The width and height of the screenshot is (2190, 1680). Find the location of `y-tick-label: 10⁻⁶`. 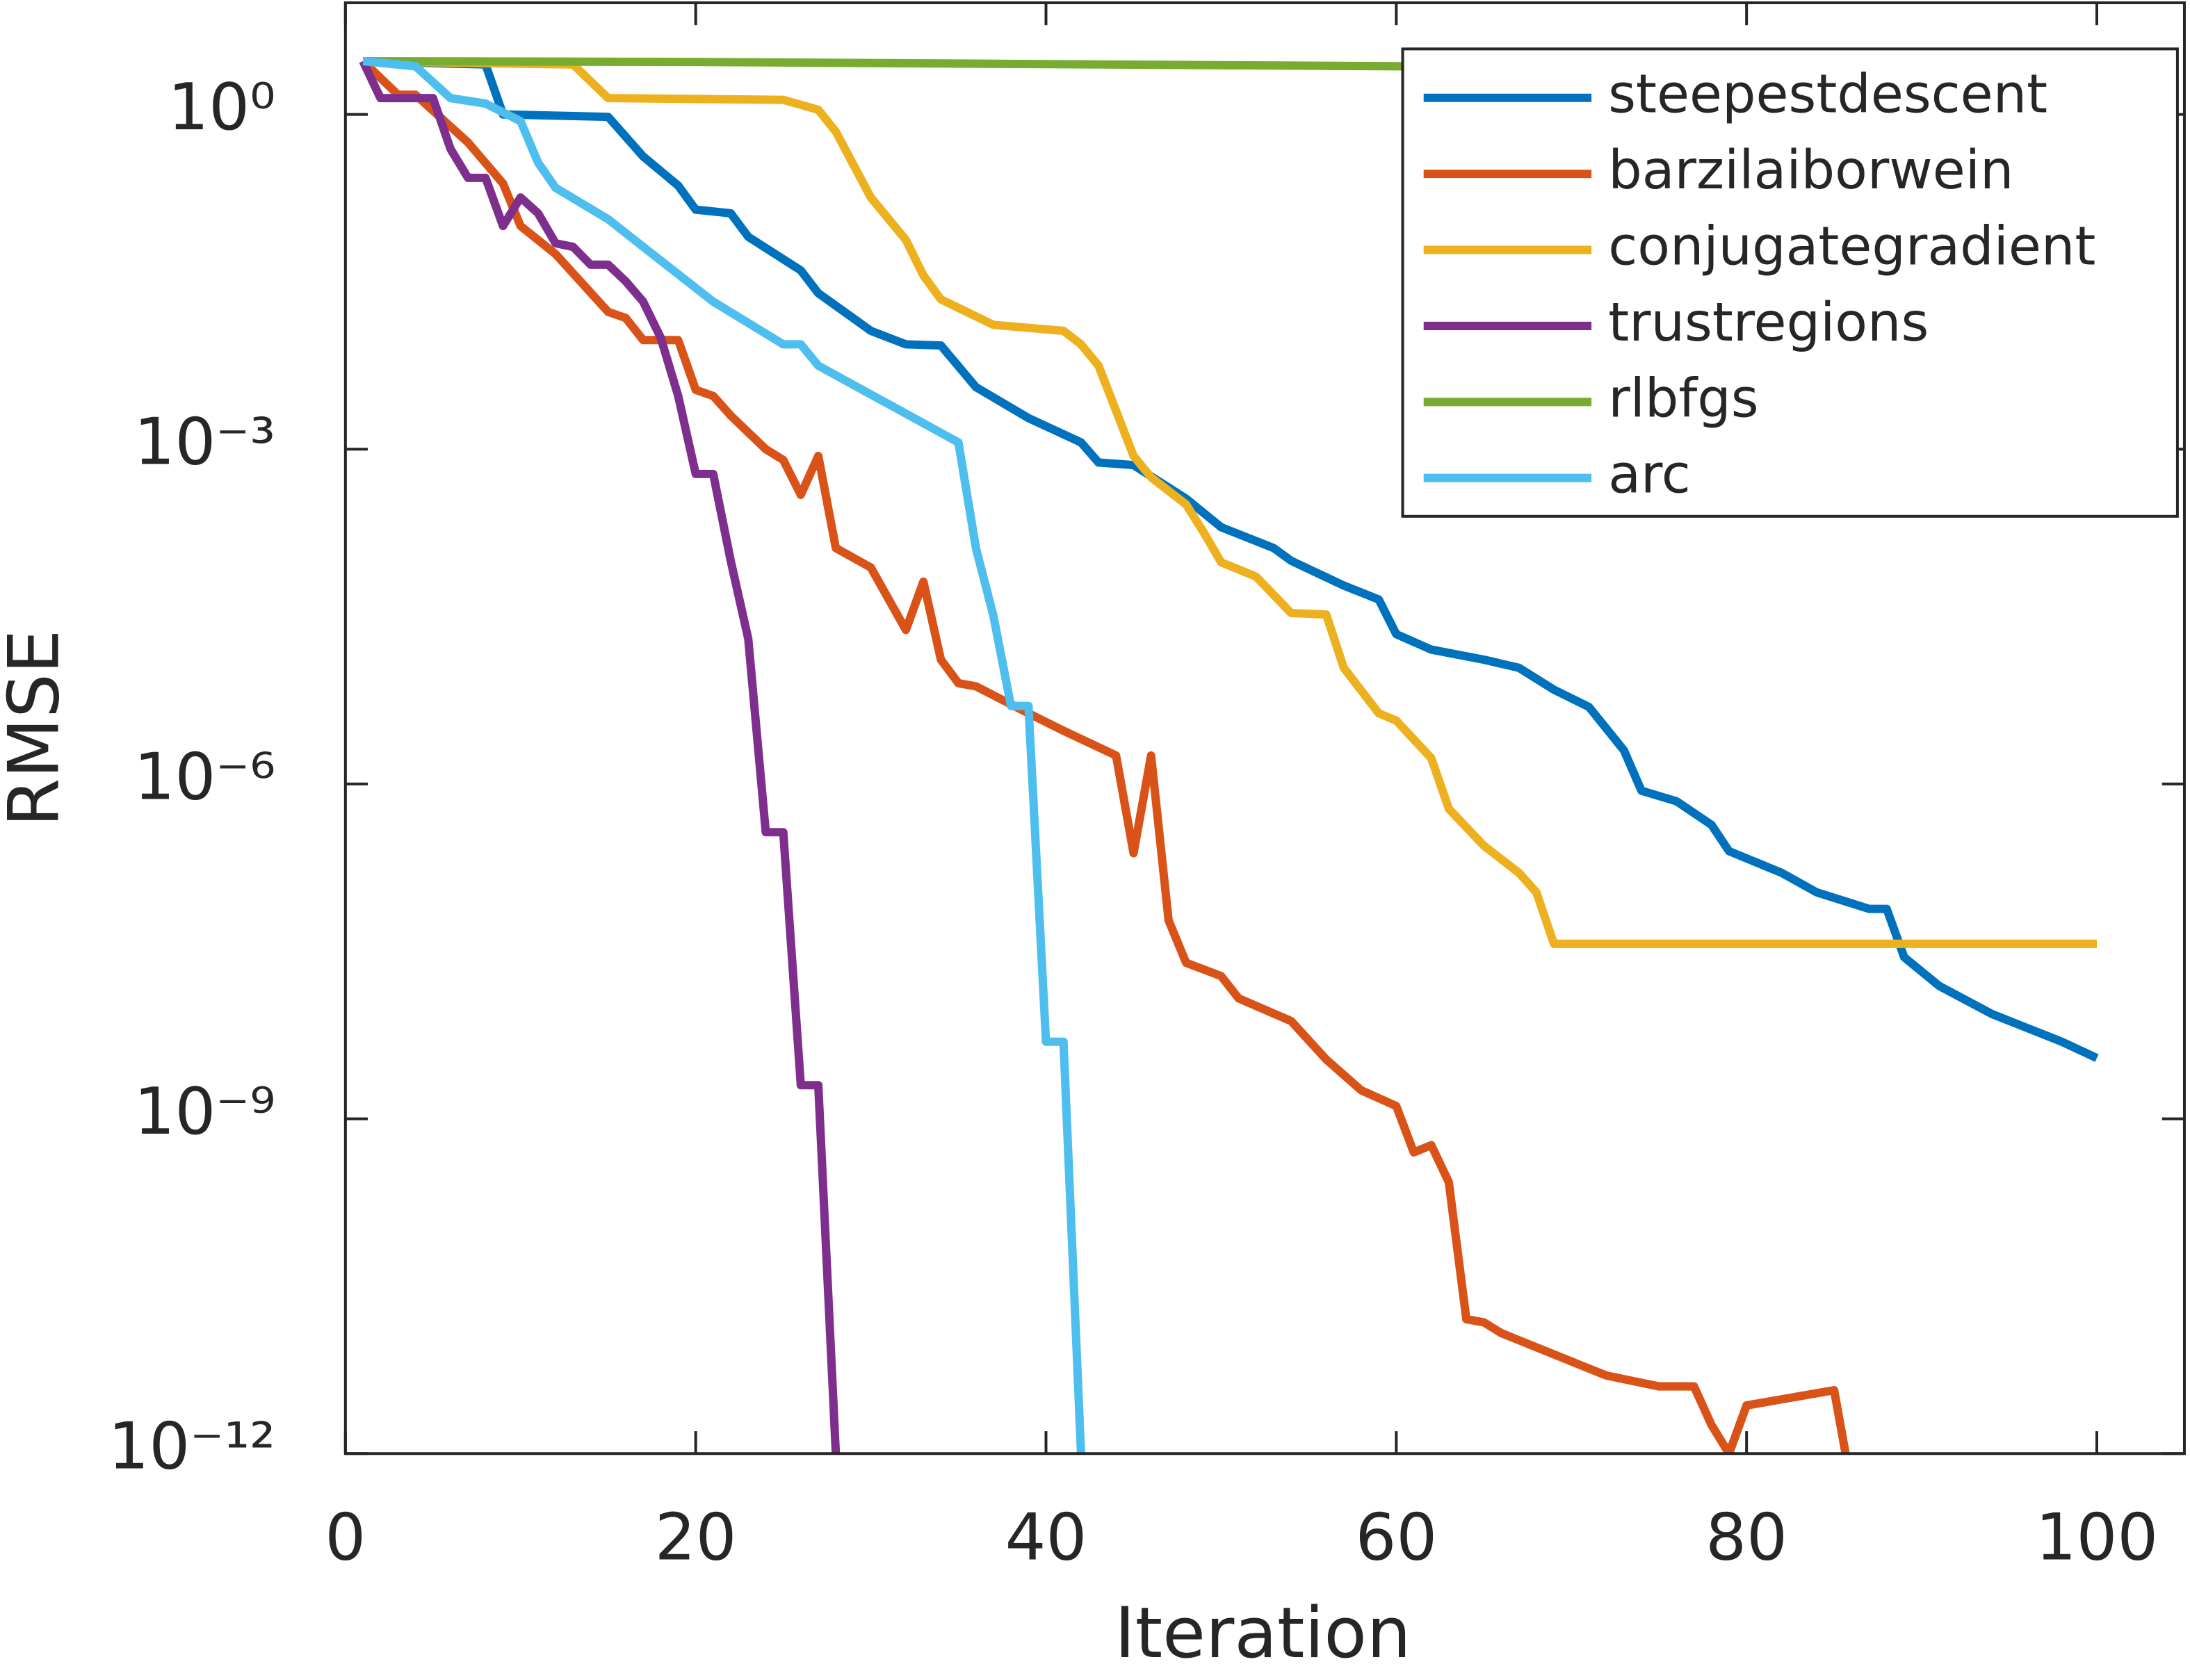

y-tick-label: 10⁻⁶ is located at coordinates (205, 776).